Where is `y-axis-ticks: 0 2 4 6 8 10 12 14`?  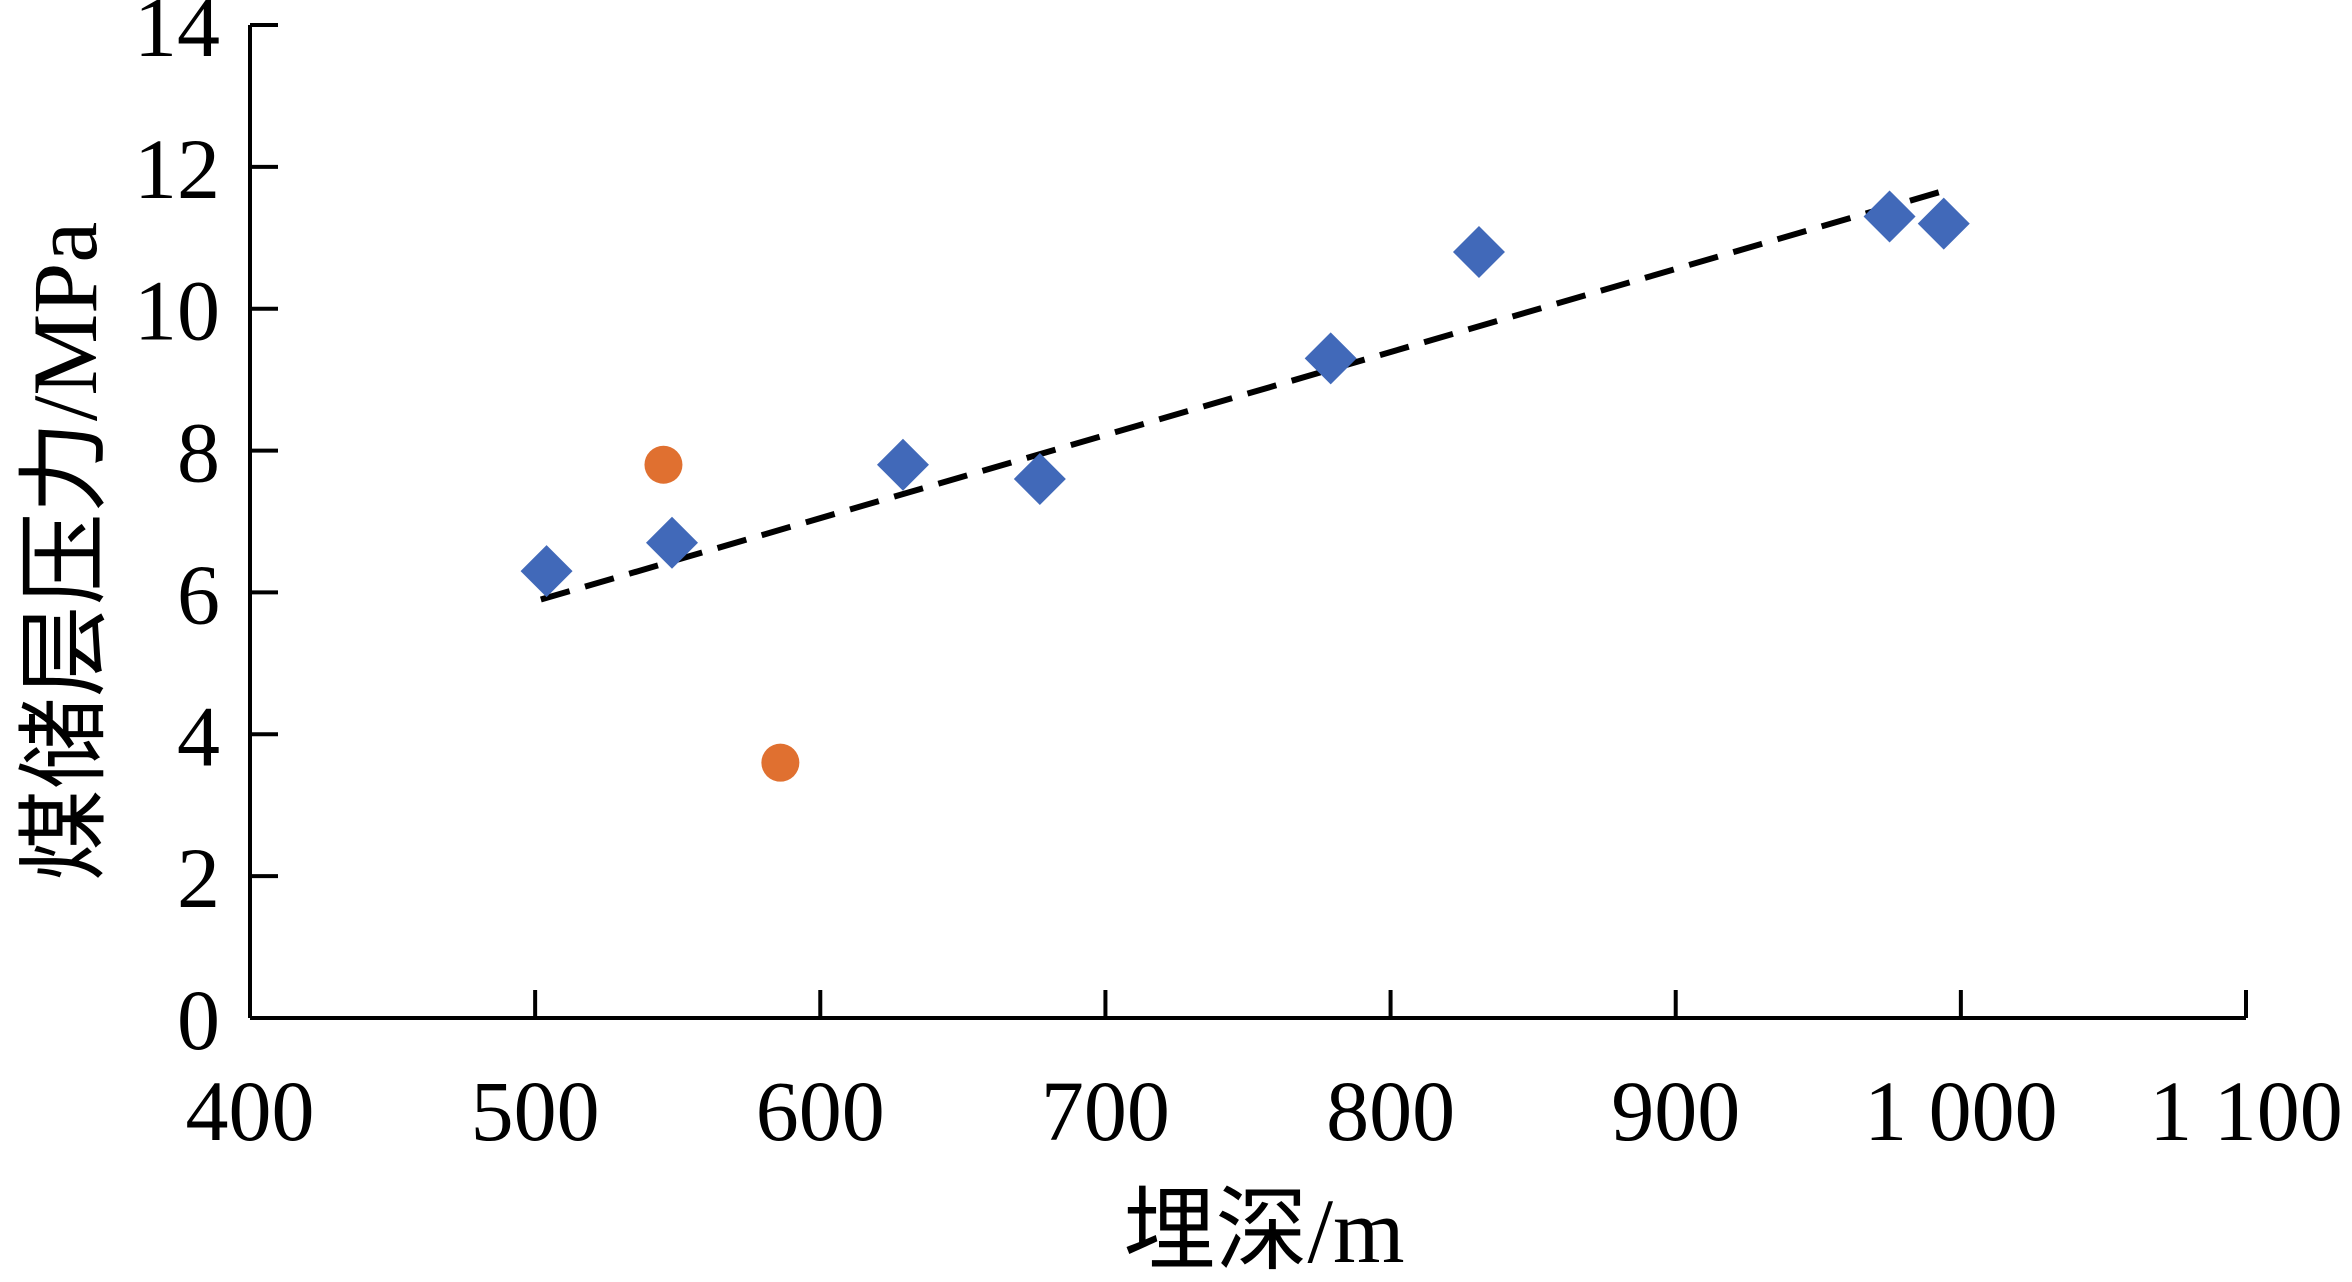 y-axis-ticks: 0 2 4 6 8 10 12 14 is located at coordinates (206, 534).